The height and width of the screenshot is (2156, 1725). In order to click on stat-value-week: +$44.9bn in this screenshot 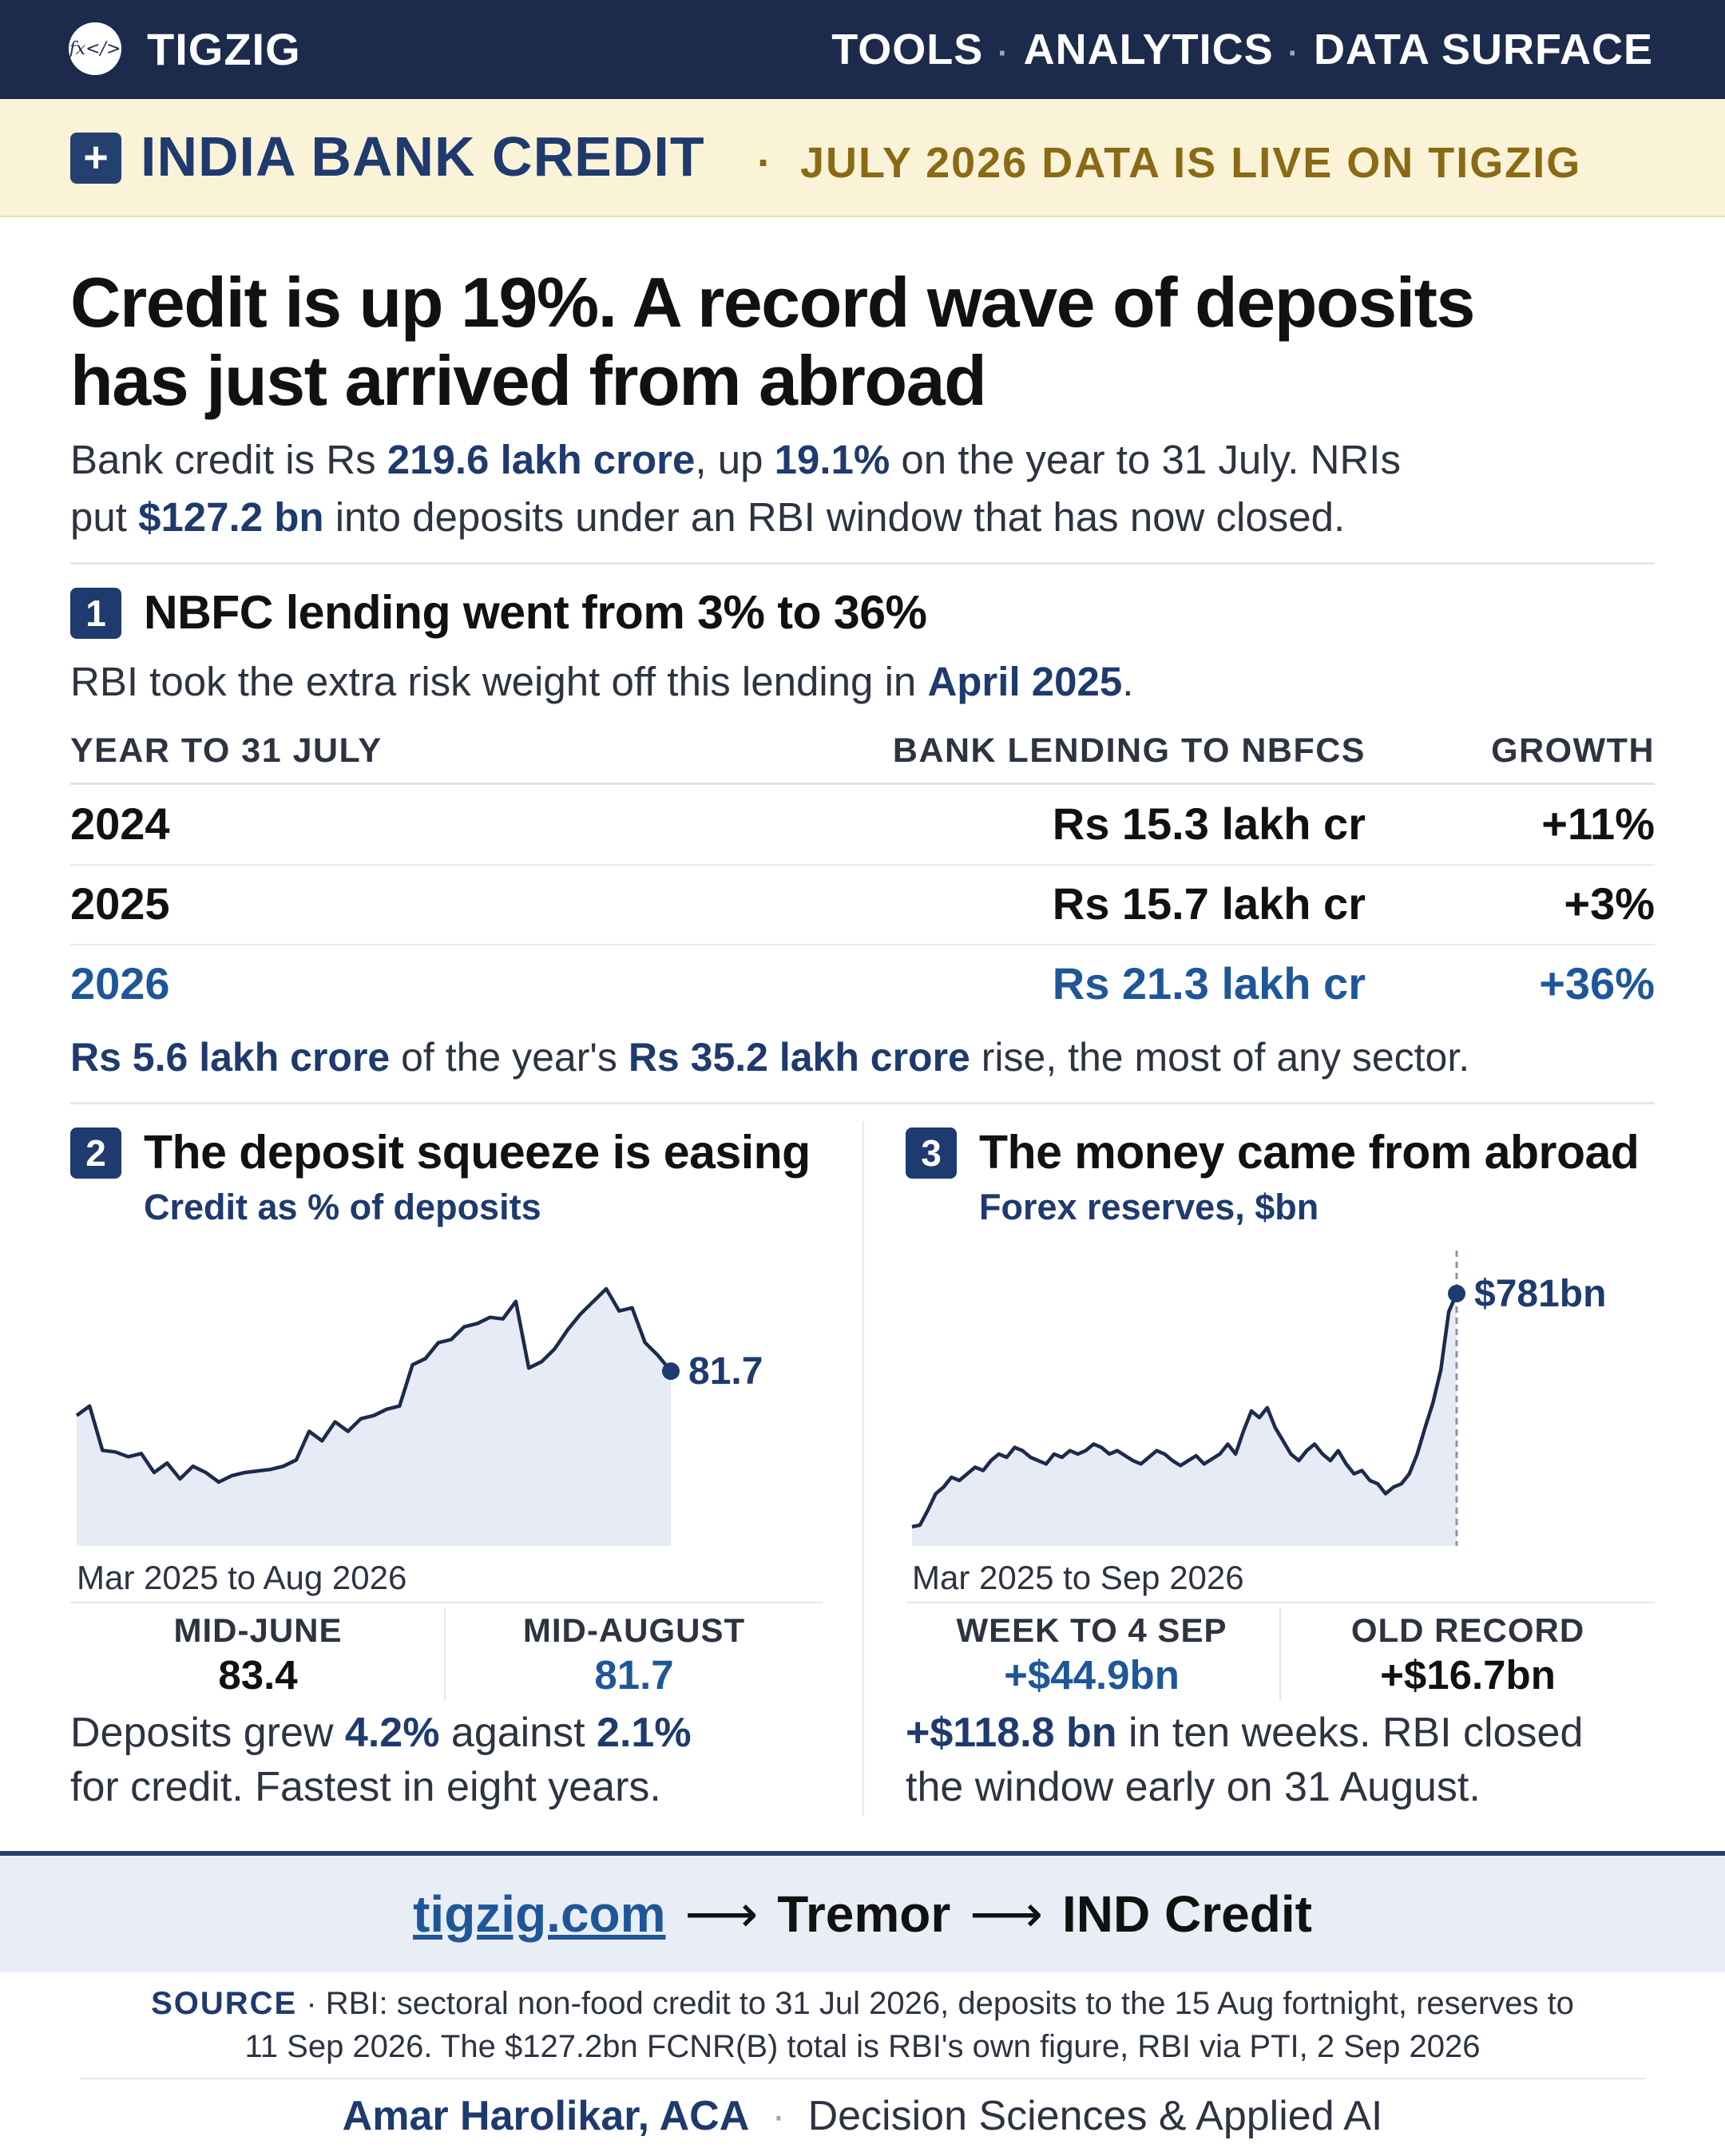, I will do `click(1092, 1675)`.